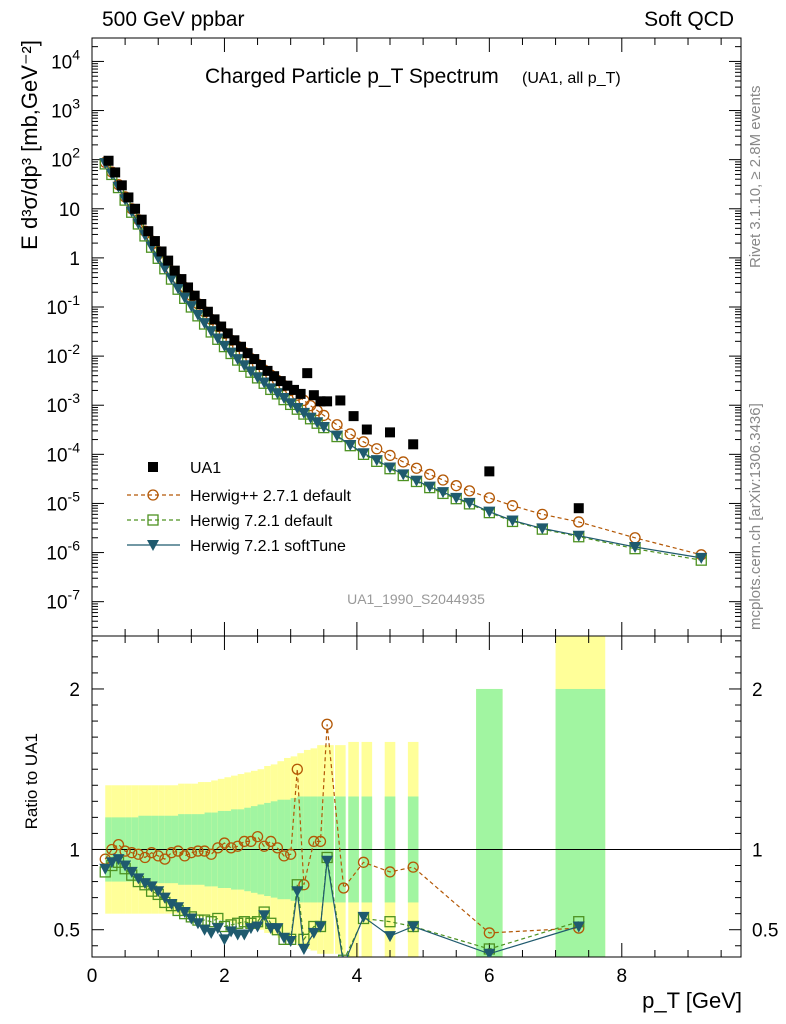  What do you see at coordinates (74, 850) in the screenshot?
I see `ratio-tick-label-left: 1` at bounding box center [74, 850].